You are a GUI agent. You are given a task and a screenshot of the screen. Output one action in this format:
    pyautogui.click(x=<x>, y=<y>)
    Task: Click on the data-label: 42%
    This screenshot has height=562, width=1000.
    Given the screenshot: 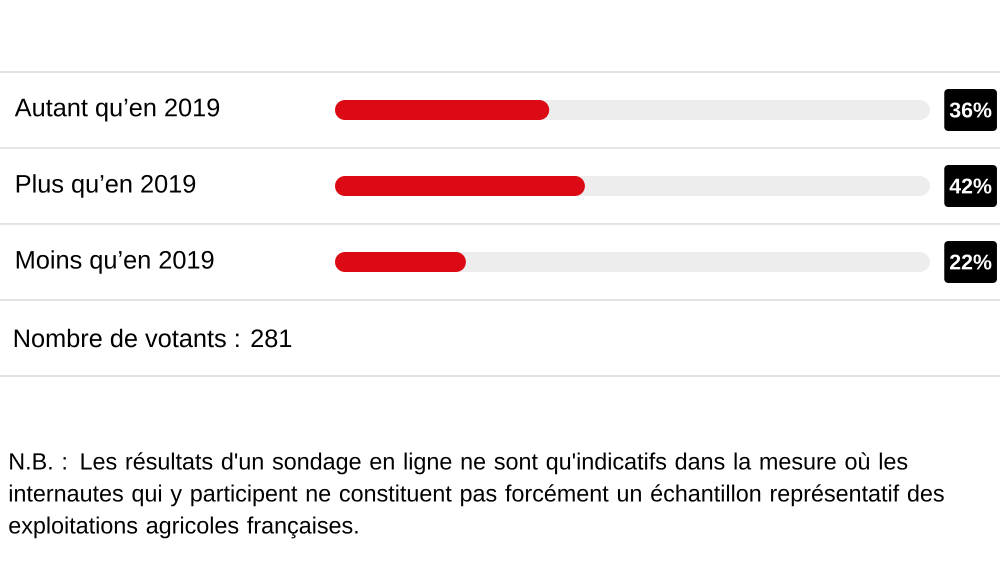 What is the action you would take?
    pyautogui.click(x=971, y=186)
    